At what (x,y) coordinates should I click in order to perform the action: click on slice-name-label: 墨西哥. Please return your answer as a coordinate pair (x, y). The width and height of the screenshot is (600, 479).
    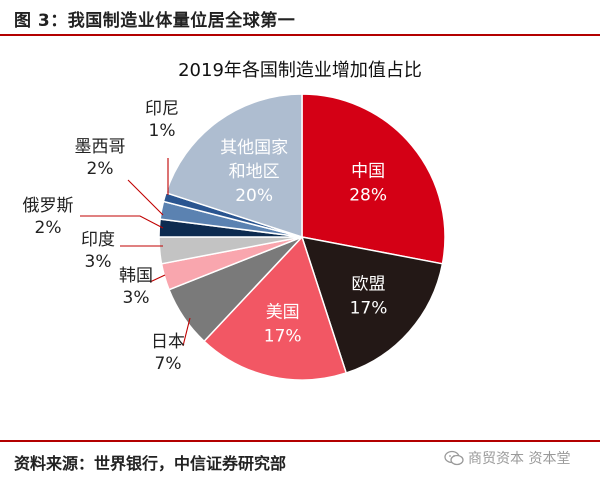
    Looking at the image, I should click on (100, 147).